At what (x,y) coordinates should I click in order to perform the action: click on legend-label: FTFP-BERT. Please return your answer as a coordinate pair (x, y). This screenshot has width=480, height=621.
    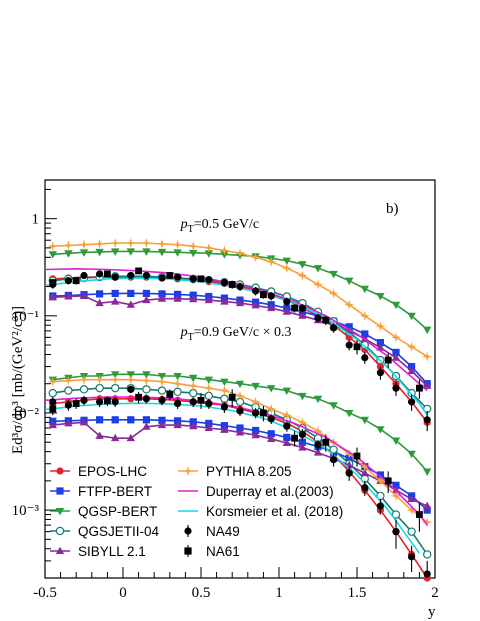
    Looking at the image, I should click on (115, 491).